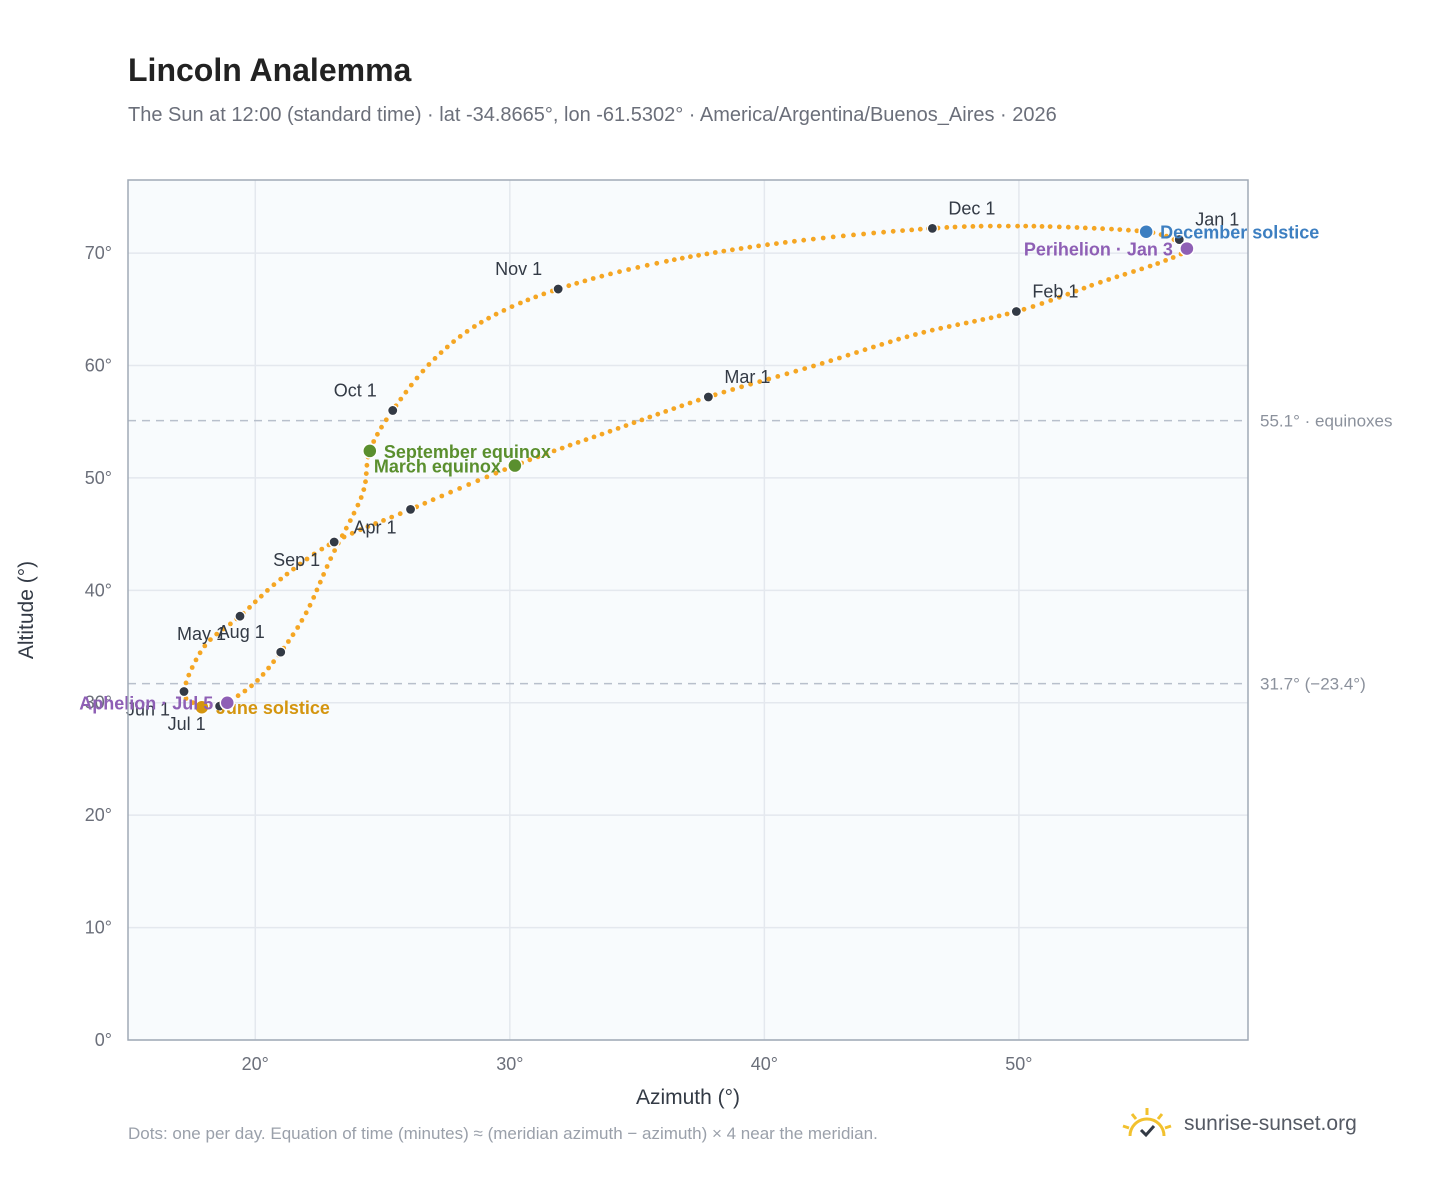 The image size is (1448, 1188). What do you see at coordinates (98, 590) in the screenshot?
I see `y-tick-label: 40°` at bounding box center [98, 590].